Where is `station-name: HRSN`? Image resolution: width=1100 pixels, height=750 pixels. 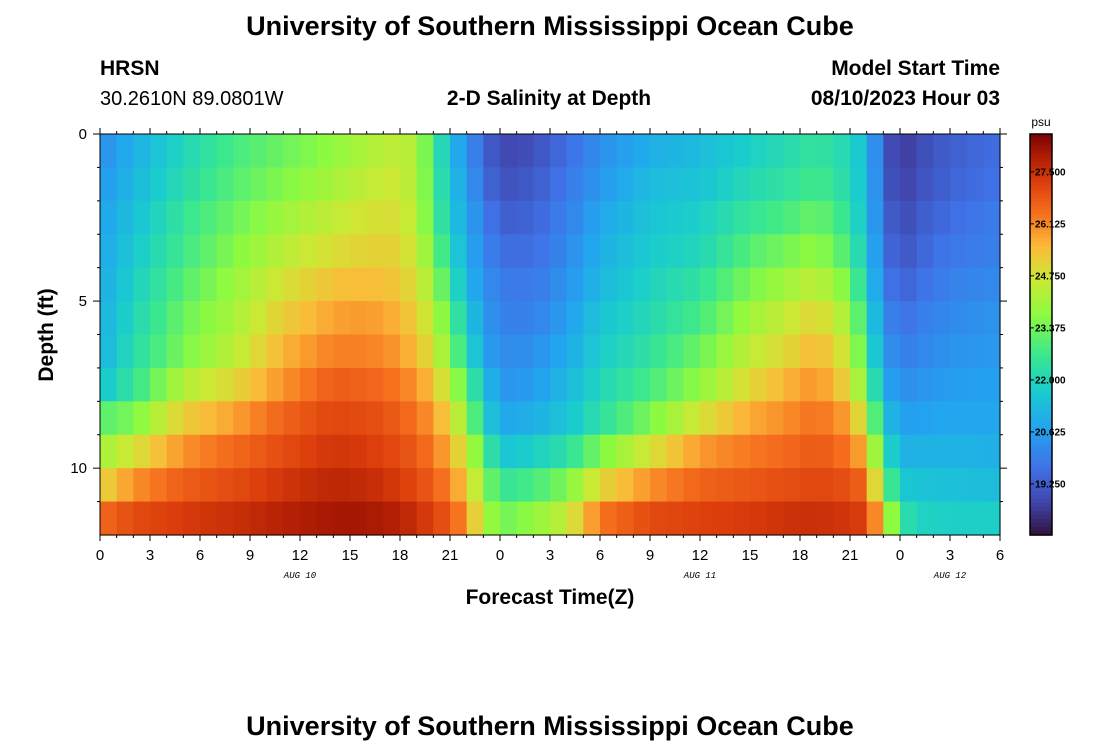 station-name: HRSN is located at coordinates (130, 68).